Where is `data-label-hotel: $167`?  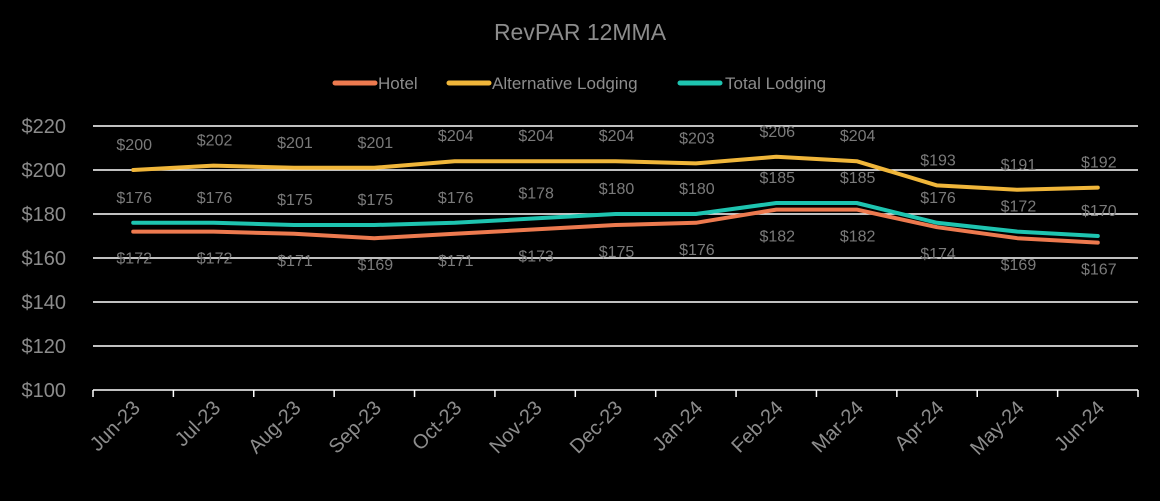
data-label-hotel: $167 is located at coordinates (1099, 270).